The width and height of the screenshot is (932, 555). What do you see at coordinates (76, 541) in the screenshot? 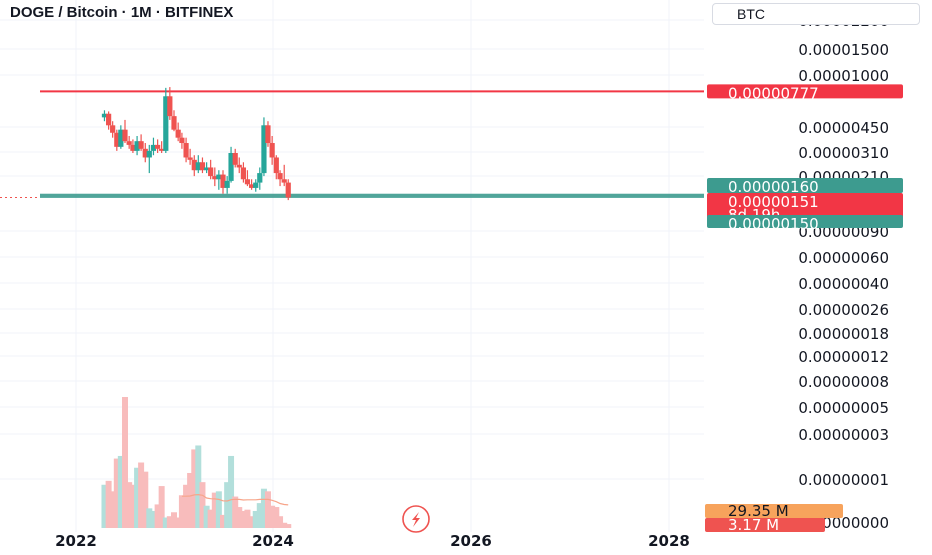
I see `x-tick-label: 2022` at bounding box center [76, 541].